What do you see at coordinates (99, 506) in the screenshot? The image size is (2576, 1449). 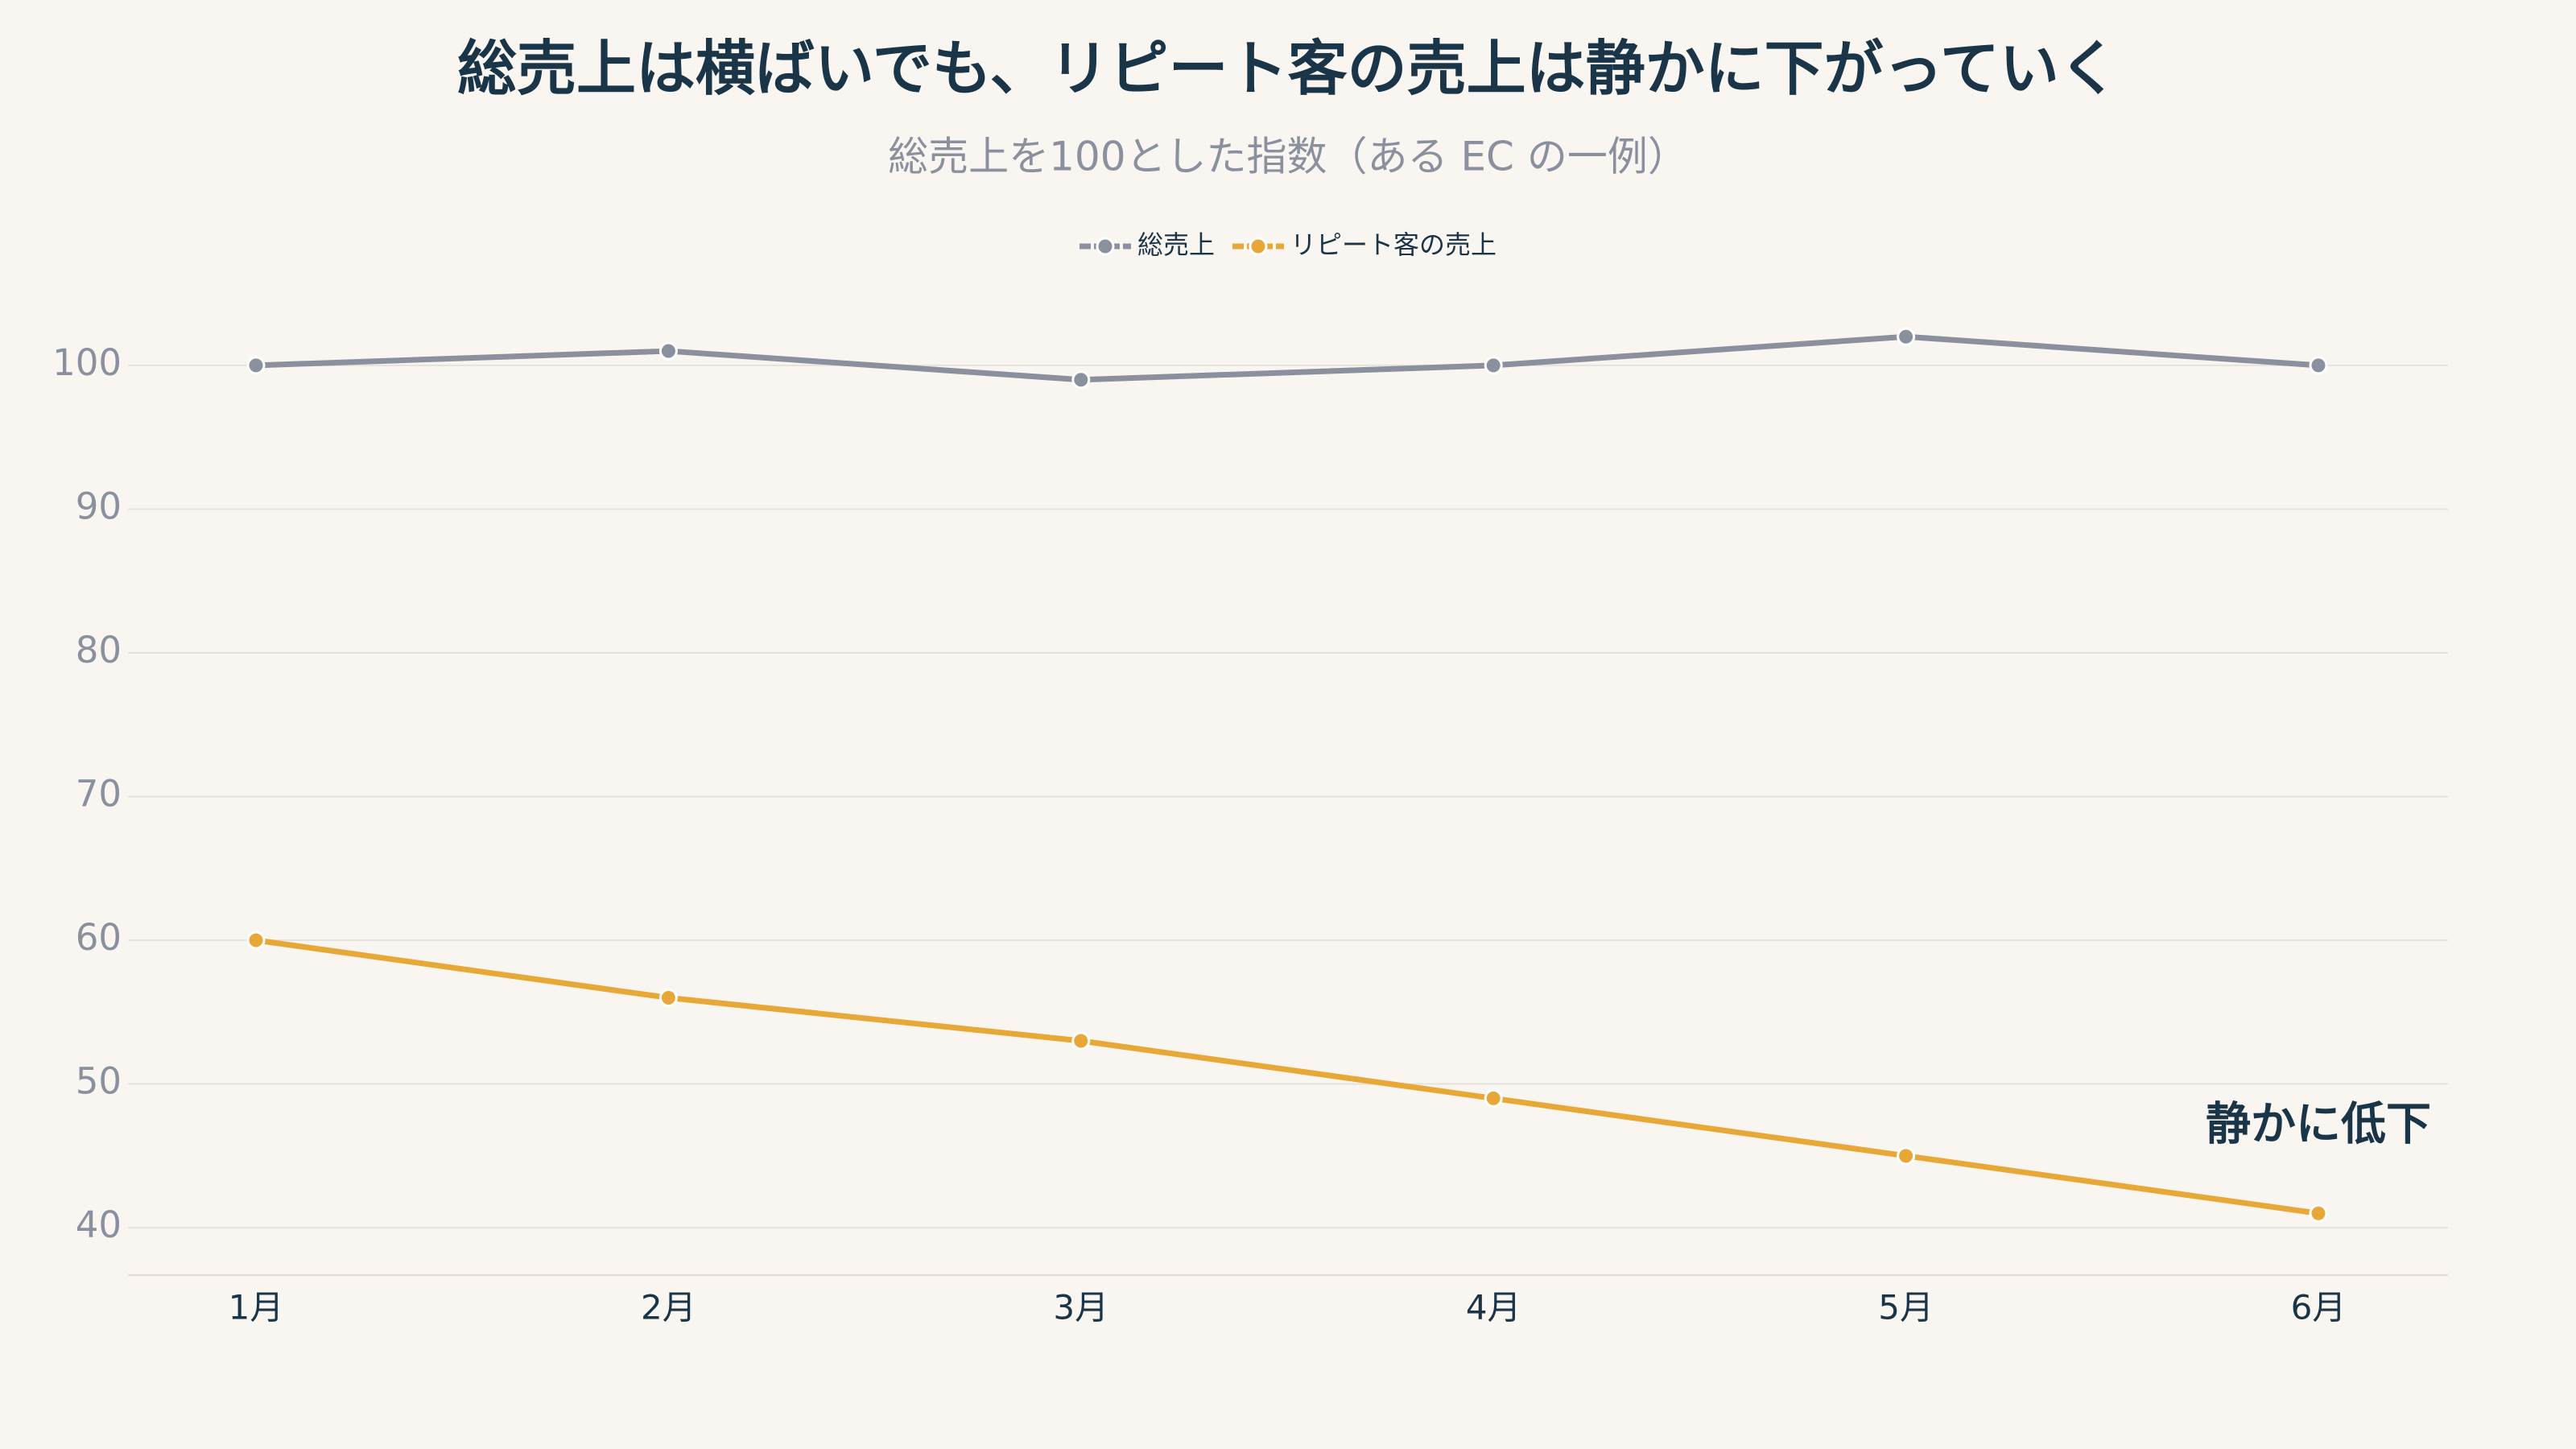 I see `y-tick-label: 90` at bounding box center [99, 506].